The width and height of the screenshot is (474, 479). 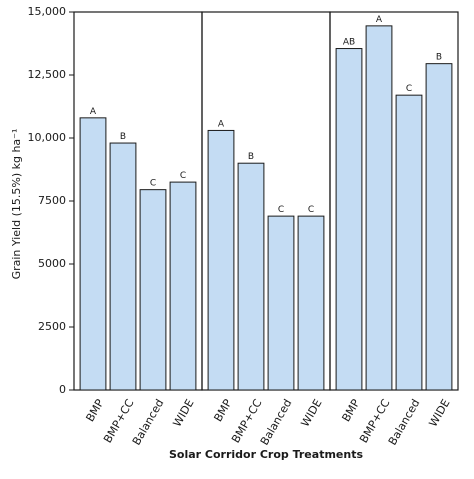 I want to click on y-tick-label: 10,000, so click(x=47, y=137).